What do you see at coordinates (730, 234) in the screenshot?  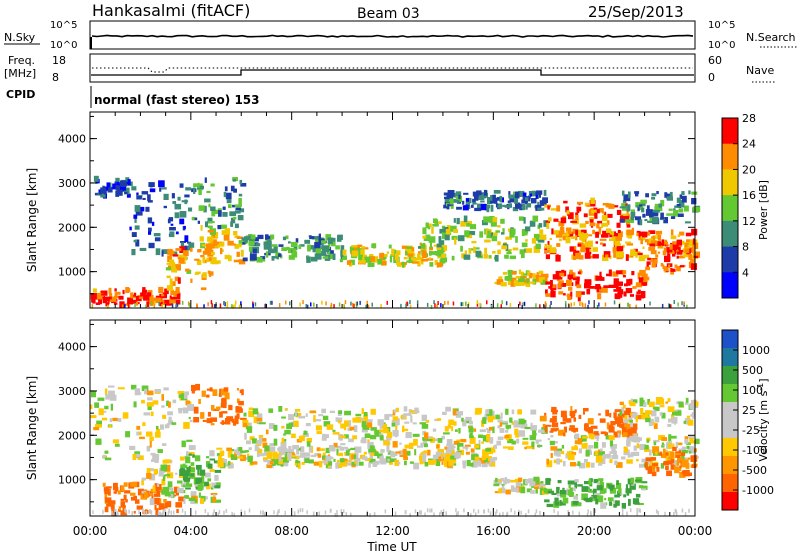 I see `colorbar-swatch` at bounding box center [730, 234].